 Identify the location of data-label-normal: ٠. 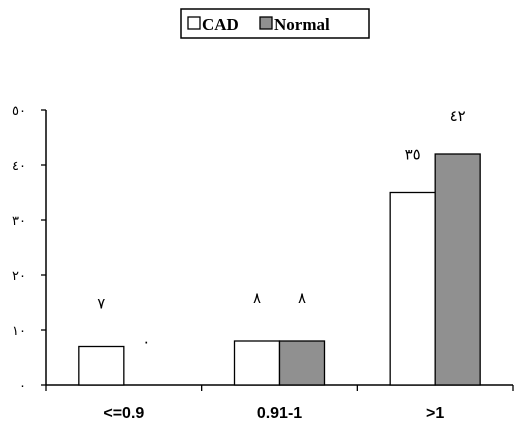
(146, 342).